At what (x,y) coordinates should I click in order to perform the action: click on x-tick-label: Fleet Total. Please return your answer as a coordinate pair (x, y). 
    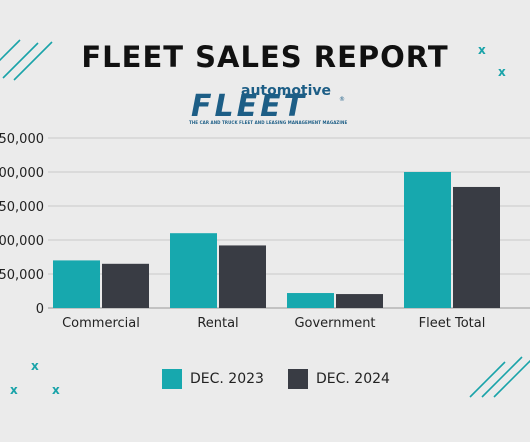
    Looking at the image, I should click on (452, 323).